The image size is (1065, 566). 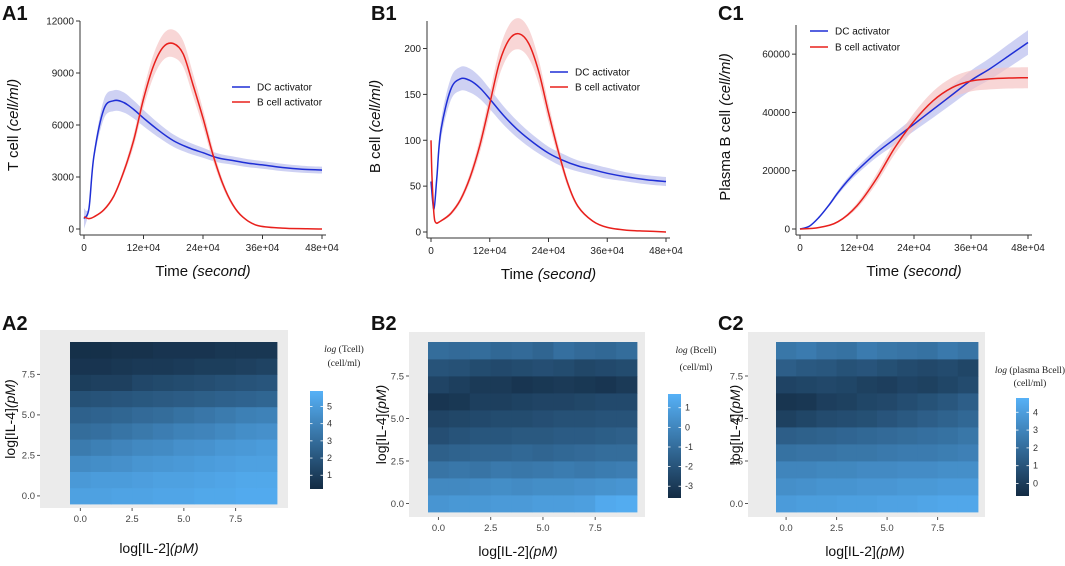 I want to click on x-tick-label: 48e+04, so click(x=666, y=251).